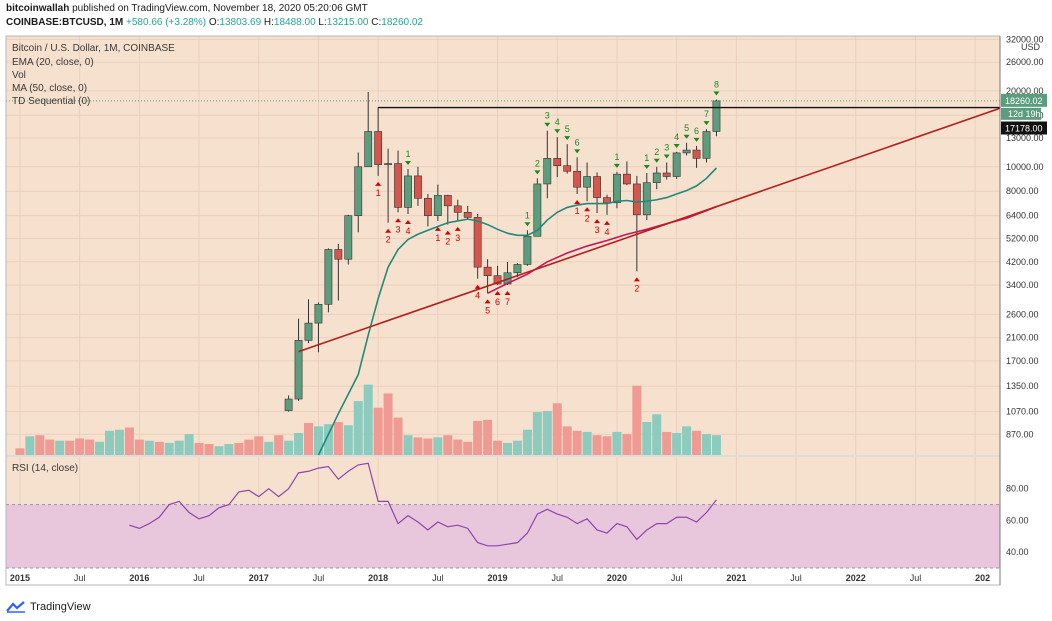 This screenshot has width=1052, height=621. I want to click on ema-legend: EMA (20, close, 0), so click(53, 62).